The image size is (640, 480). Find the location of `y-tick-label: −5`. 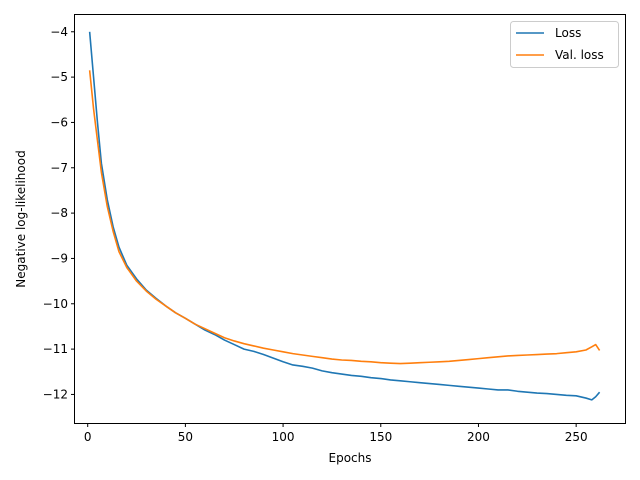

y-tick-label: −5 is located at coordinates (59, 77).